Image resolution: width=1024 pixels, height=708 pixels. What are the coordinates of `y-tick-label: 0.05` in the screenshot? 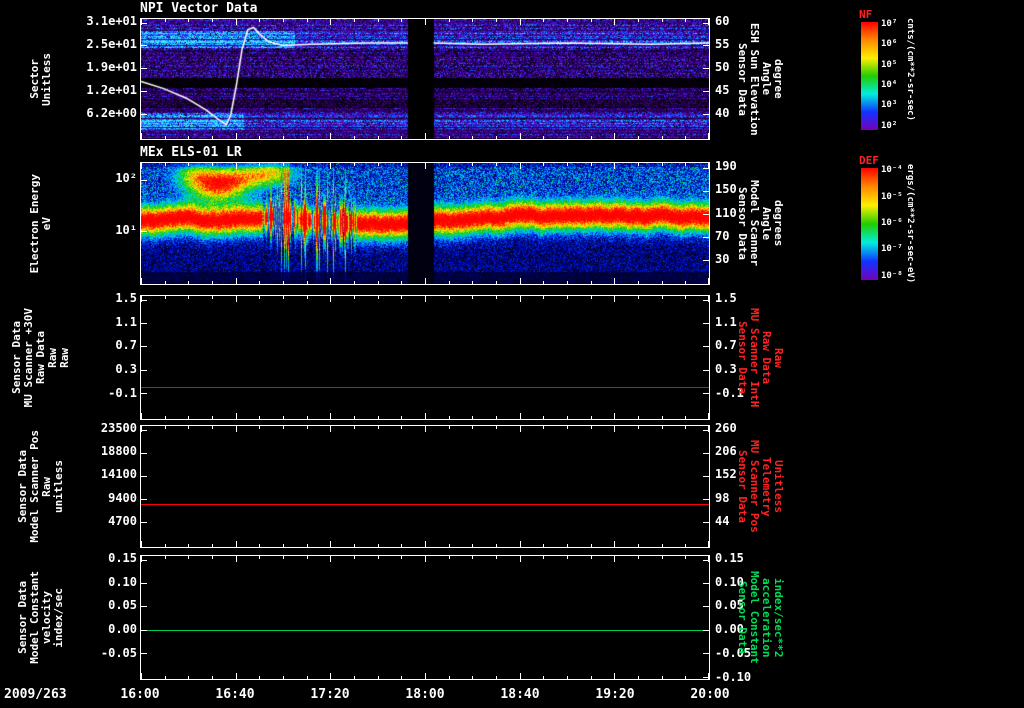 It's located at (729, 605).